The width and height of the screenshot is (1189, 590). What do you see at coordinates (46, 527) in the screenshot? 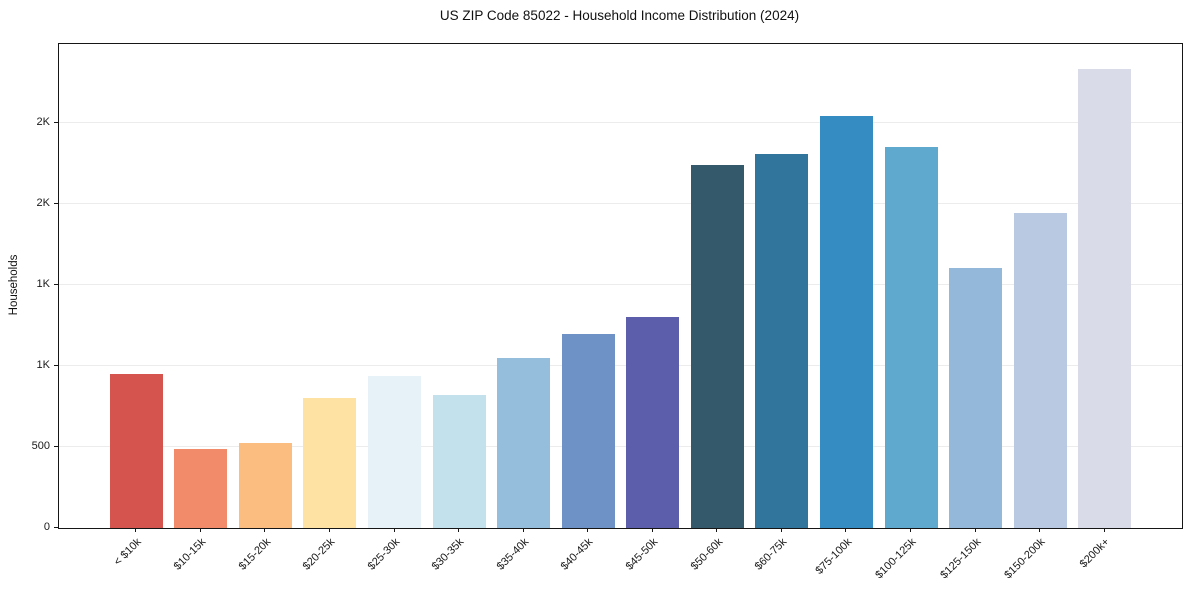
I see `y-tick-label: 0` at bounding box center [46, 527].